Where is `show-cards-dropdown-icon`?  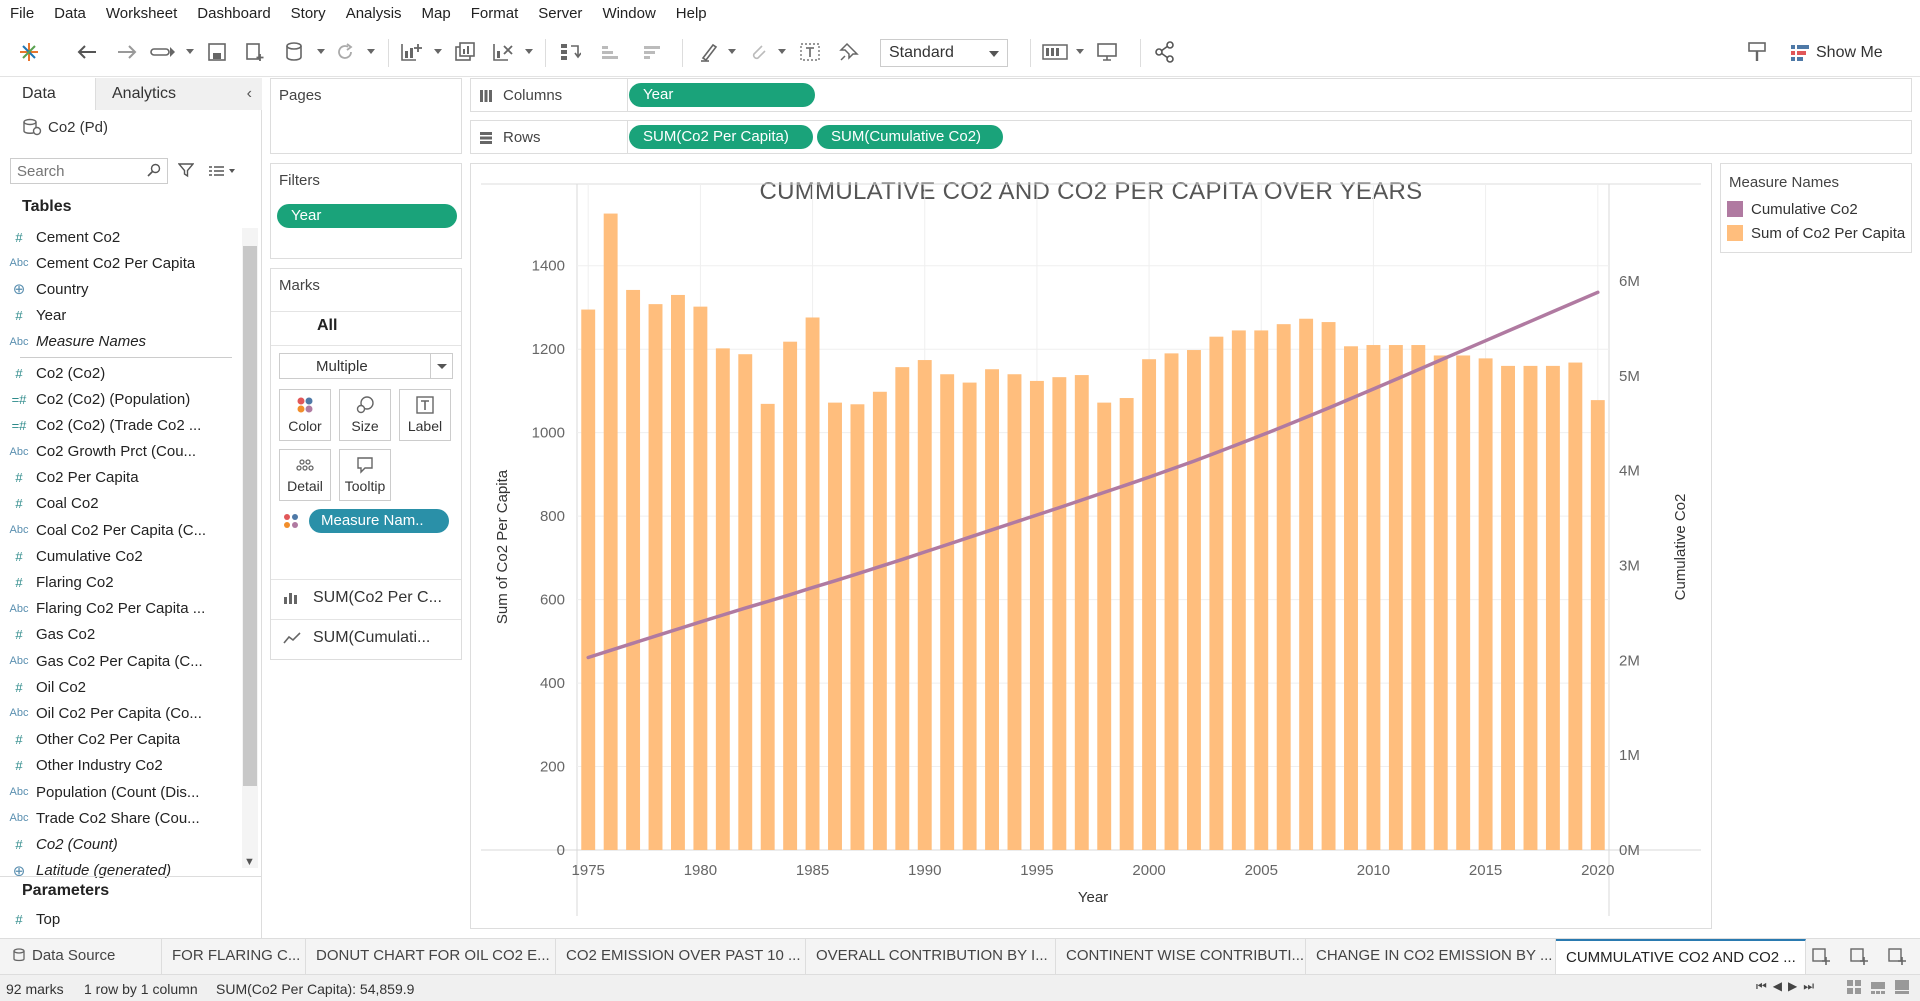
show-cards-dropdown-icon is located at coordinates (1080, 51).